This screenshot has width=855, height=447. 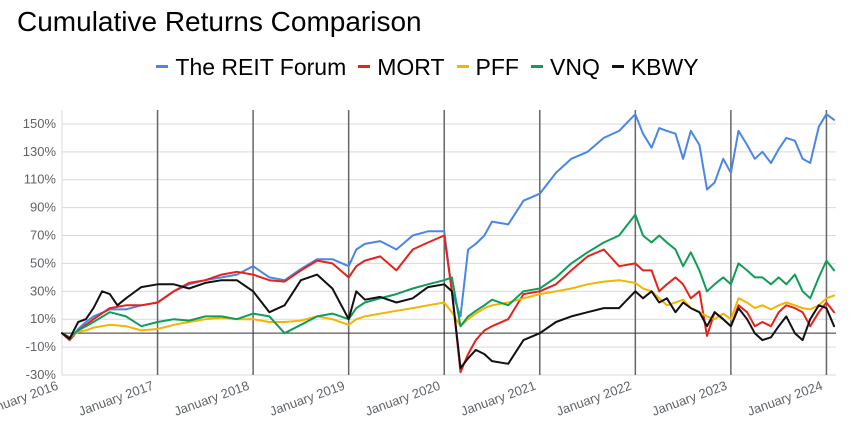 I want to click on y-tick-label: -10%, so click(x=41, y=346).